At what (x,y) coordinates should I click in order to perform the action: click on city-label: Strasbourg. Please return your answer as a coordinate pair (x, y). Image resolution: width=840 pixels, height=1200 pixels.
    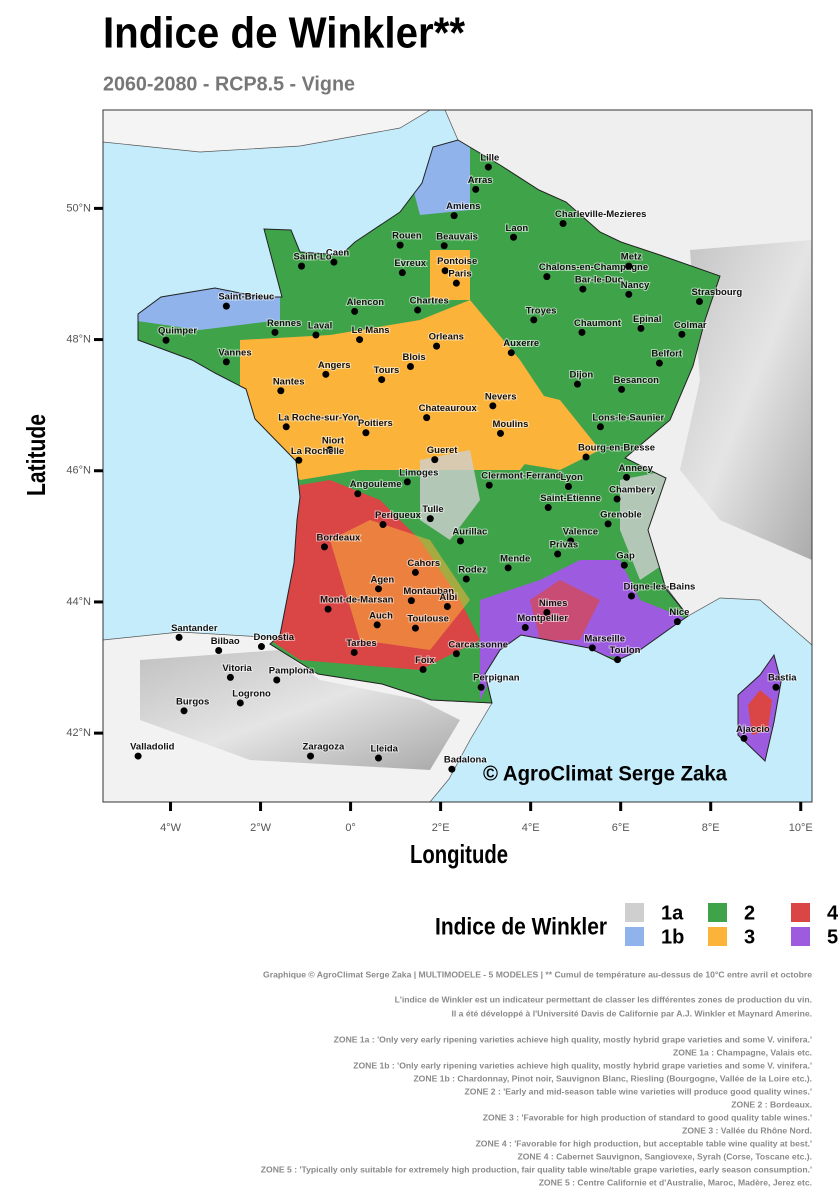
    Looking at the image, I should click on (716, 292).